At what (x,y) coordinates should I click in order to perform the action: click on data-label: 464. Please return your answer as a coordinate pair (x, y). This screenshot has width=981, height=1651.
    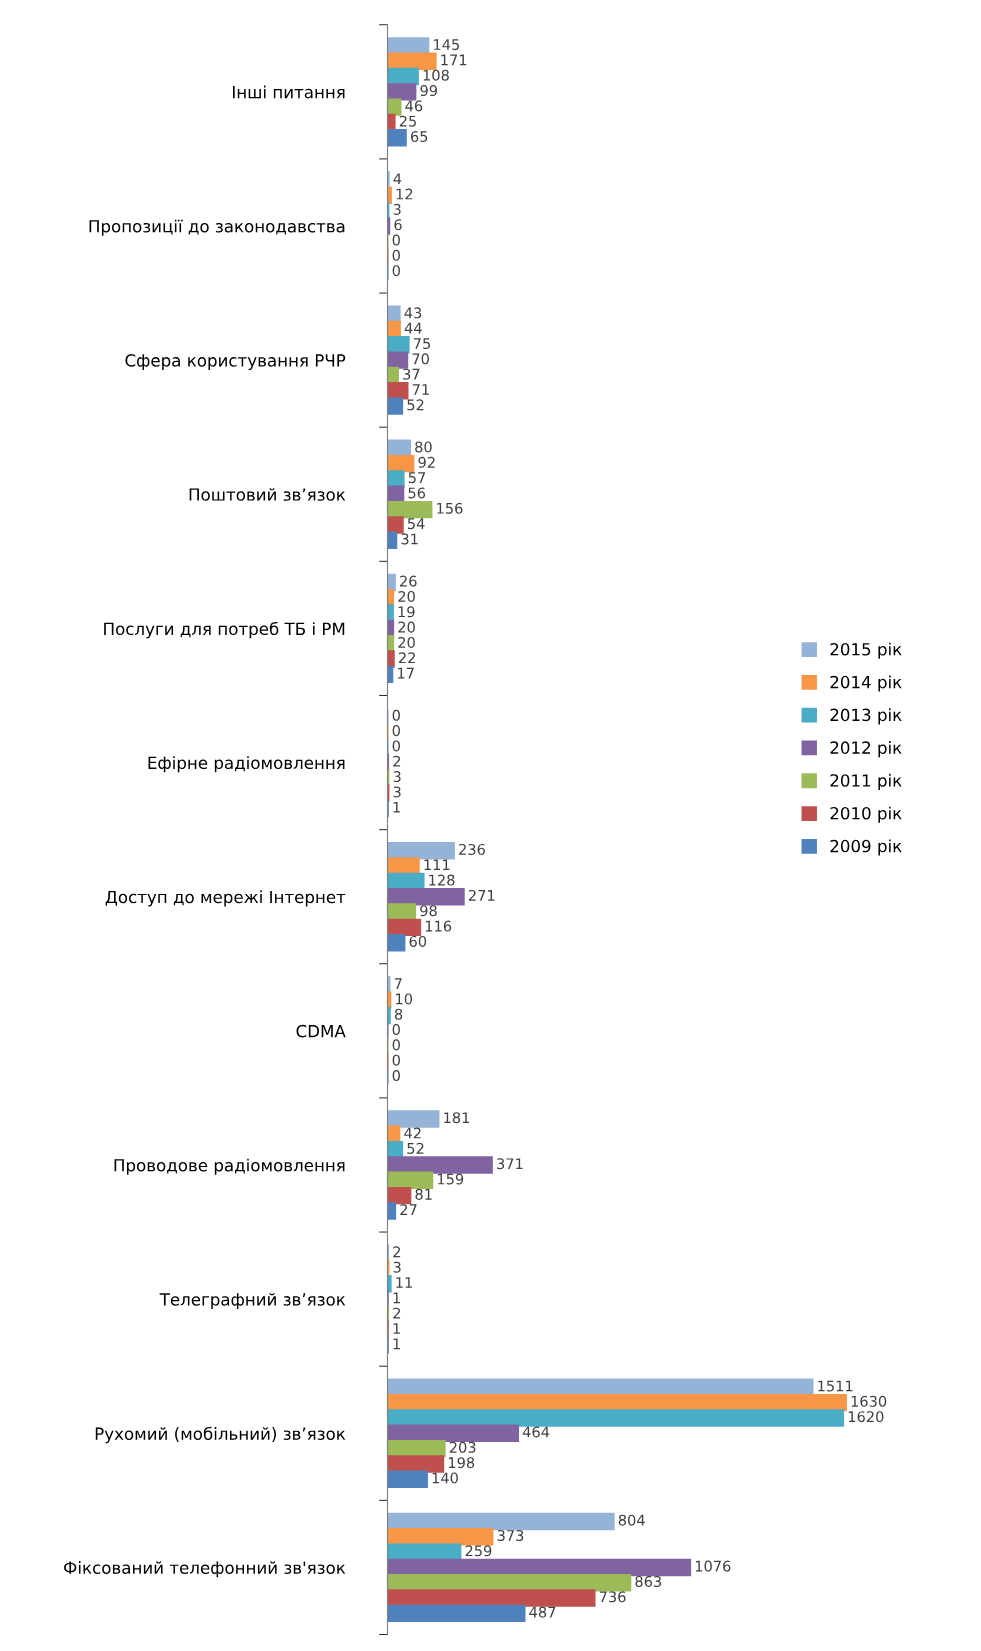
    Looking at the image, I should click on (536, 1432).